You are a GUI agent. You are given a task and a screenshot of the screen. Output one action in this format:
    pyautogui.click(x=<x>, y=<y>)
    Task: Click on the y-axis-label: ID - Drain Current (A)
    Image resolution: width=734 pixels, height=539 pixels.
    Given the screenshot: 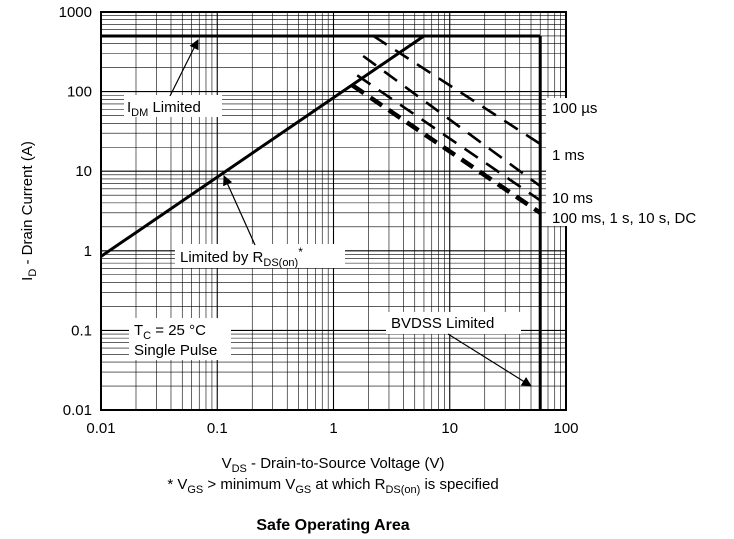 What is the action you would take?
    pyautogui.click(x=29, y=211)
    